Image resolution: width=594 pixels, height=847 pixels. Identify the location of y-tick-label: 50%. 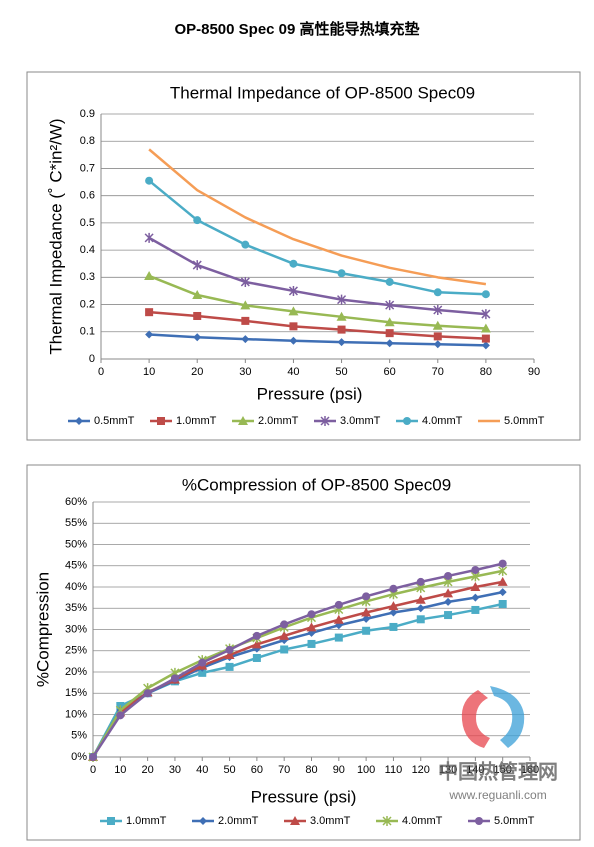
(76, 544).